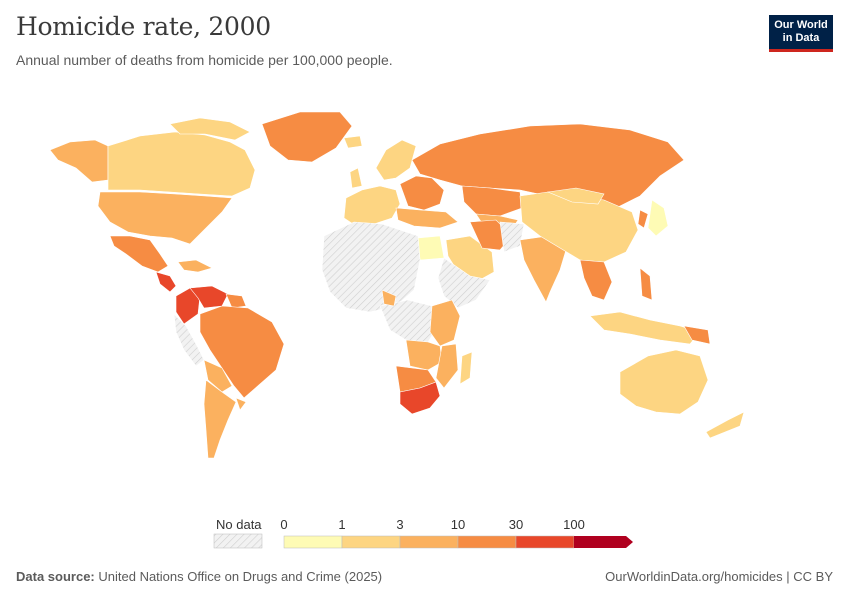  I want to click on map-region-korea, so click(643, 219).